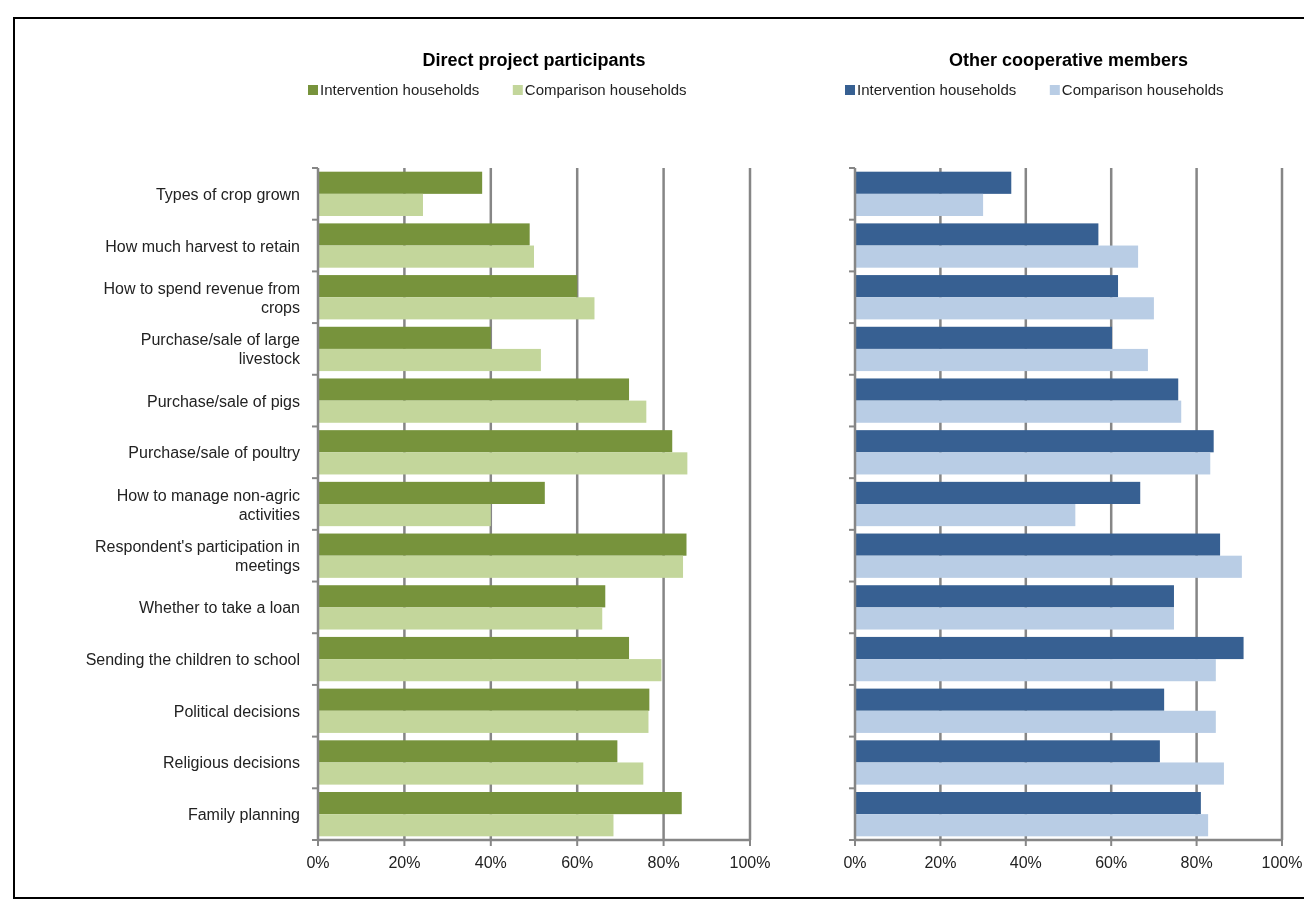 The height and width of the screenshot is (922, 1312). I want to click on y-tick-label: Purchase/sale of large livestock, so click(220, 349).